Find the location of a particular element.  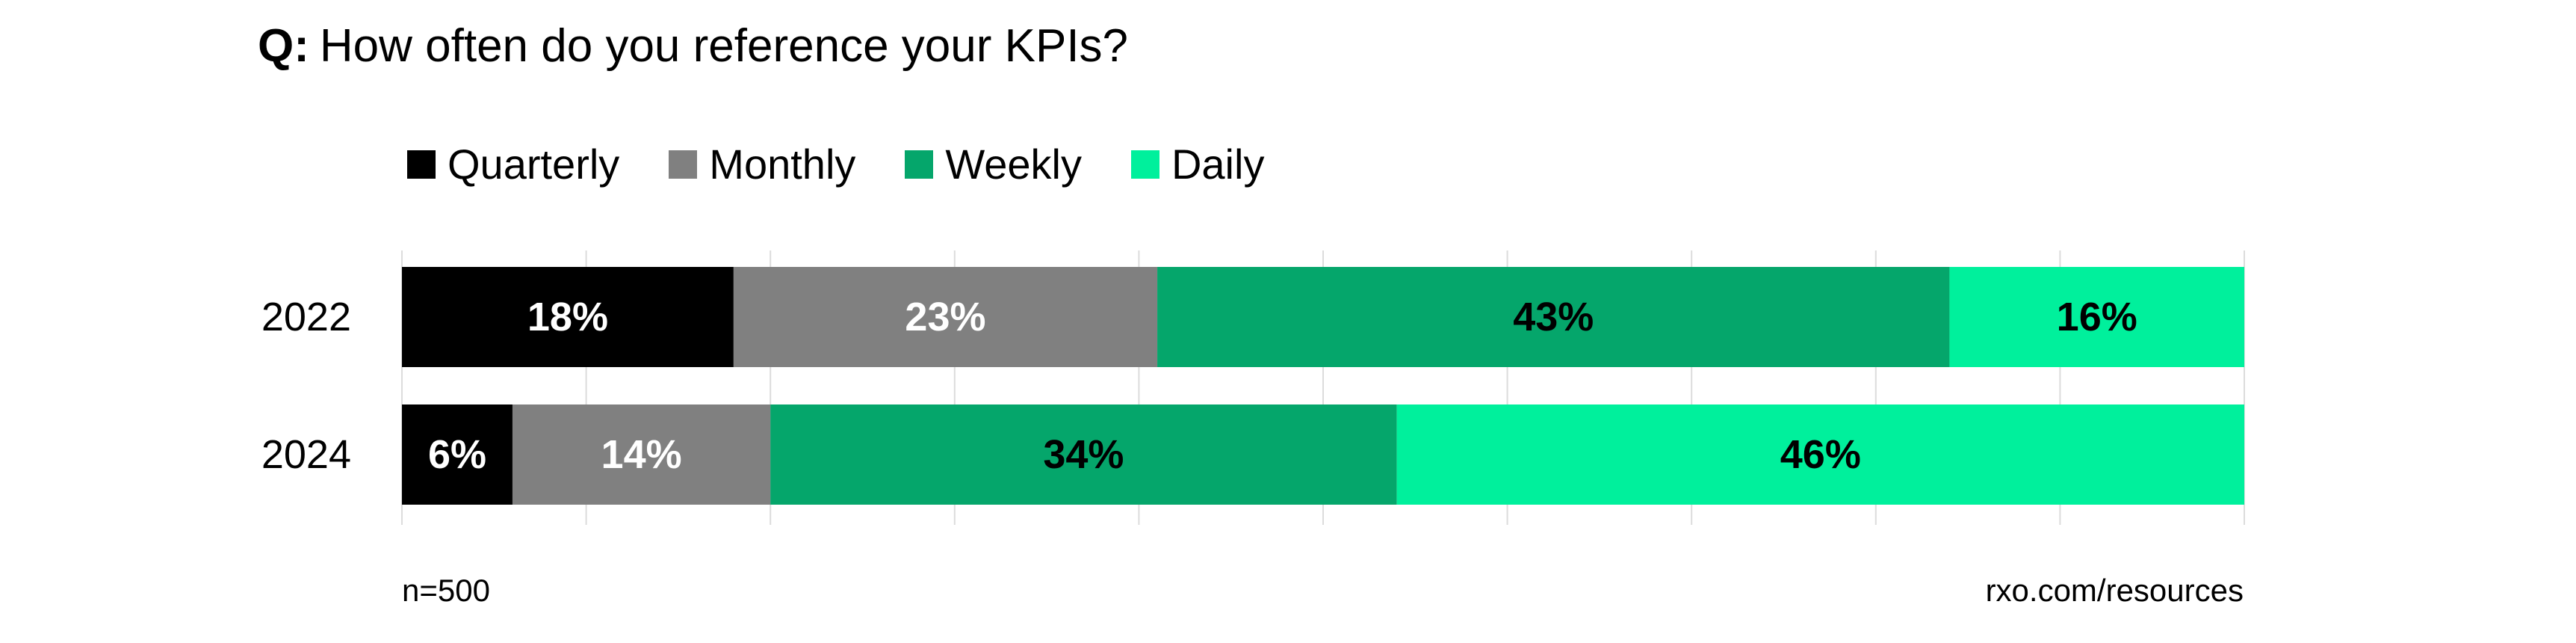

legend-item-quarterly: Quarterly is located at coordinates (513, 164).